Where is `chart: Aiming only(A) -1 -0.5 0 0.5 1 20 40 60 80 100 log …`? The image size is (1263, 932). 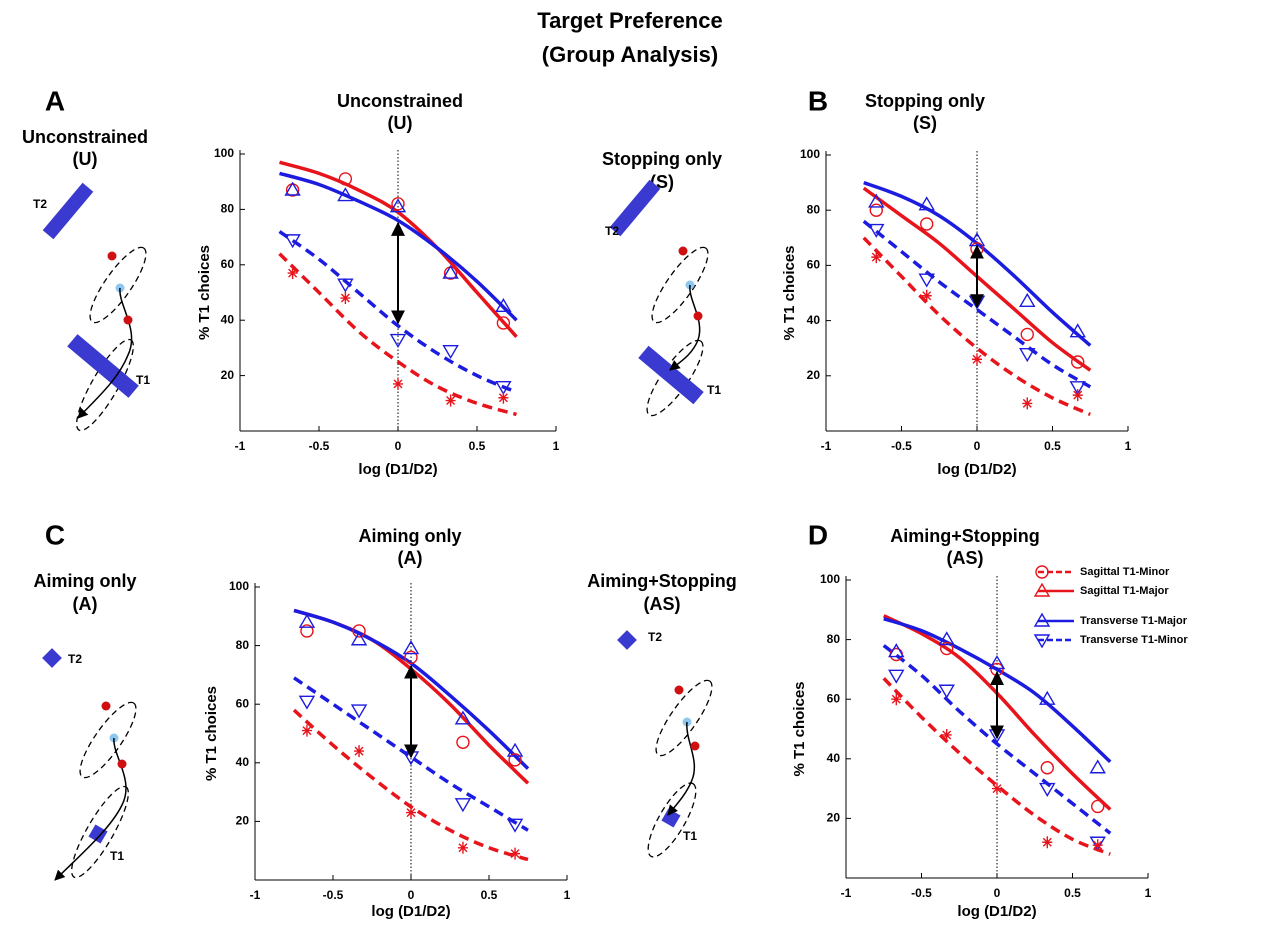
chart: Aiming only(A) -1 -0.5 0 0.5 1 20 40 60 80 100 log … is located at coordinates (387, 723).